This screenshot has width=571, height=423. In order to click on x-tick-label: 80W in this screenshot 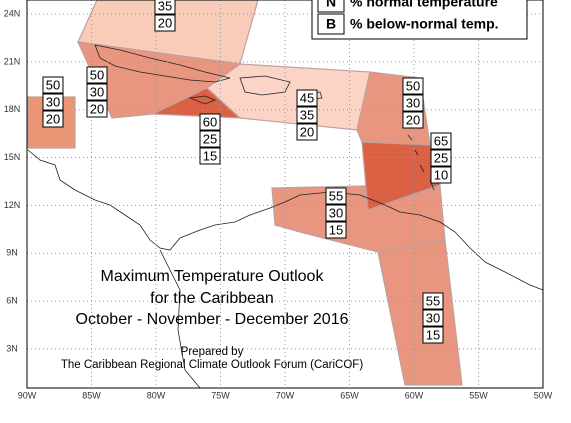, I will do `click(156, 395)`.